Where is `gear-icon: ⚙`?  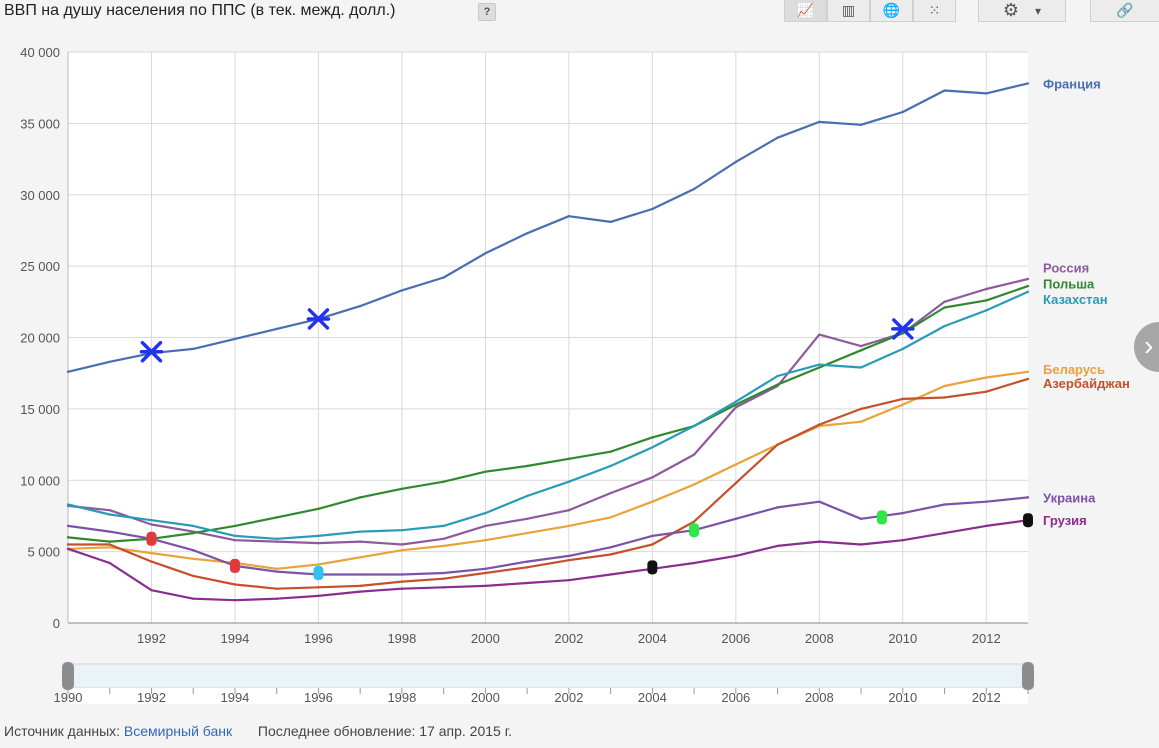
gear-icon: ⚙ is located at coordinates (1011, 10).